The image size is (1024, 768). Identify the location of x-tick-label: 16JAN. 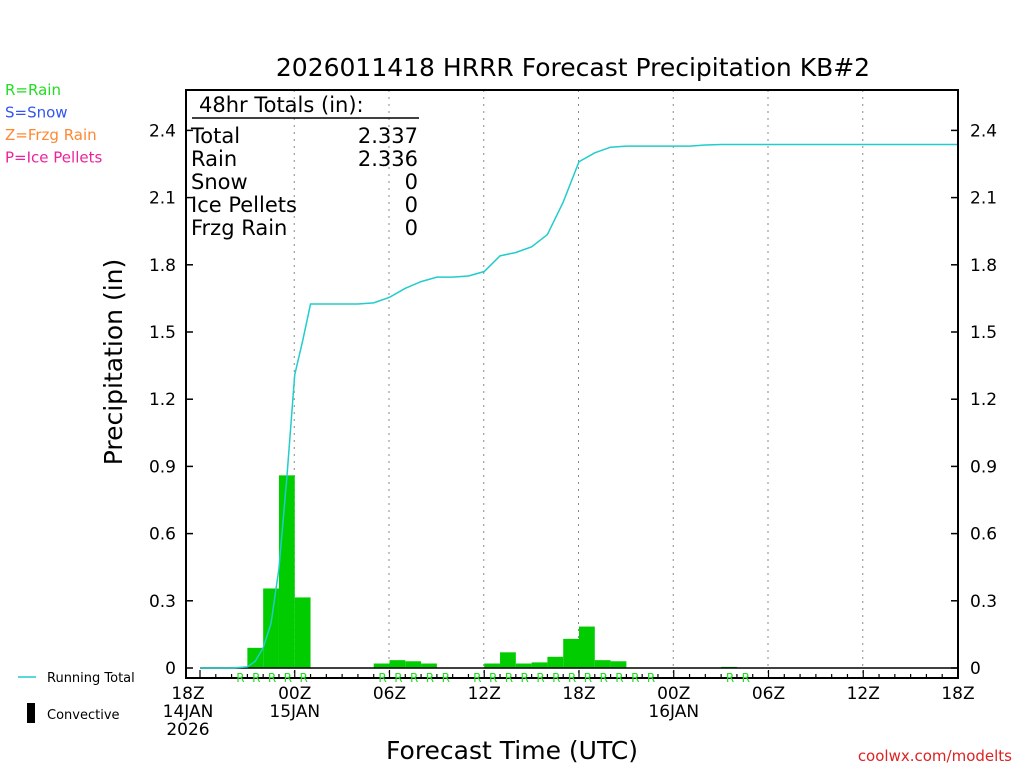
(673, 712).